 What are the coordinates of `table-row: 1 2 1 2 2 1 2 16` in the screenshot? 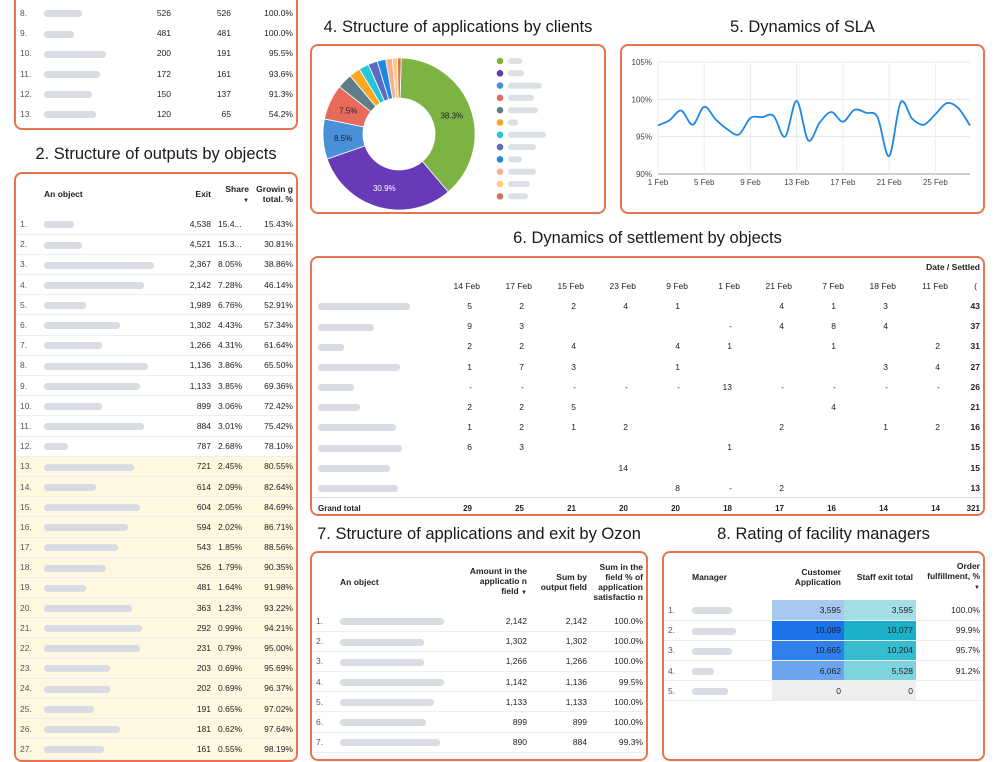 It's located at (647, 427).